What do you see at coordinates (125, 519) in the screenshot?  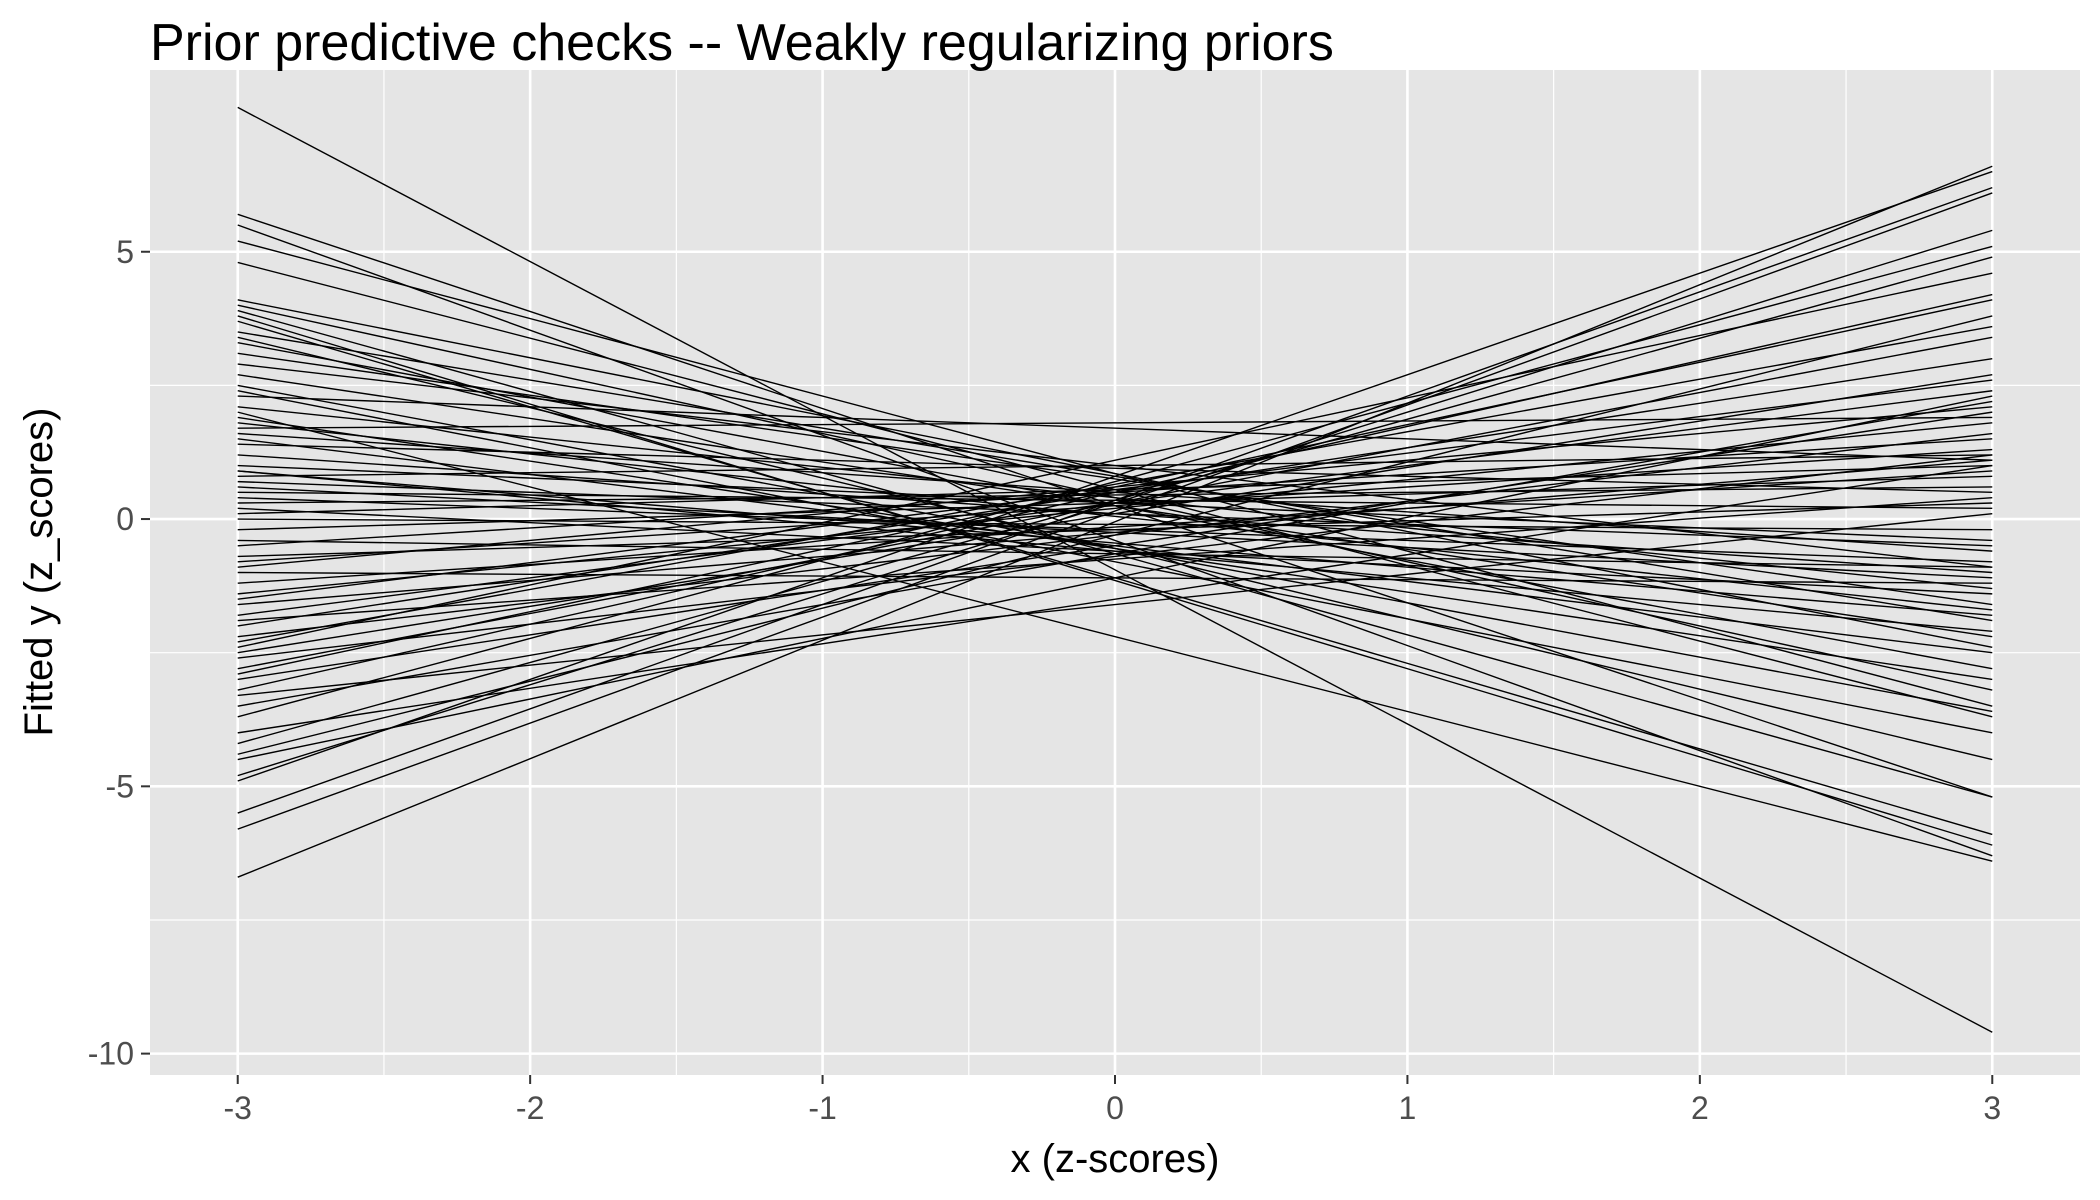 I see `y-tick-label: 0` at bounding box center [125, 519].